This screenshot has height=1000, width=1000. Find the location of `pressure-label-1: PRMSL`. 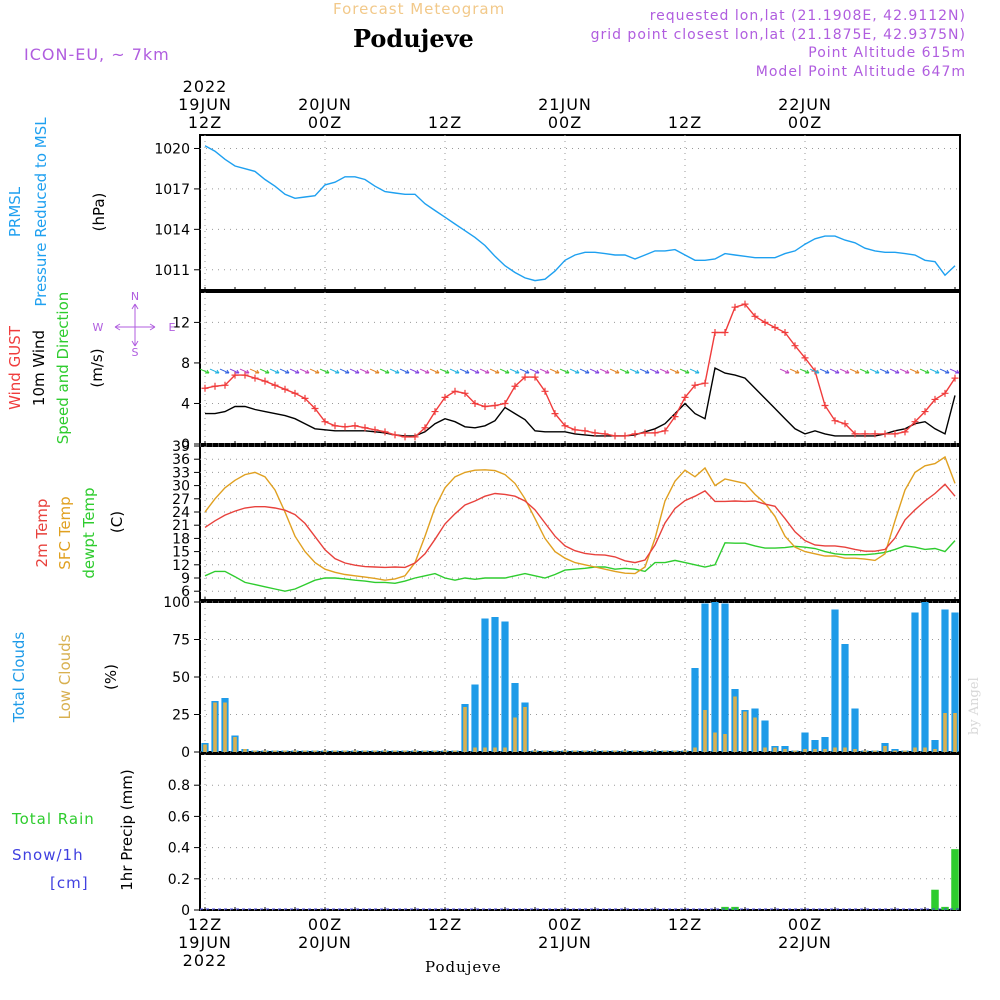

pressure-label-1: PRMSL is located at coordinates (15, 211).